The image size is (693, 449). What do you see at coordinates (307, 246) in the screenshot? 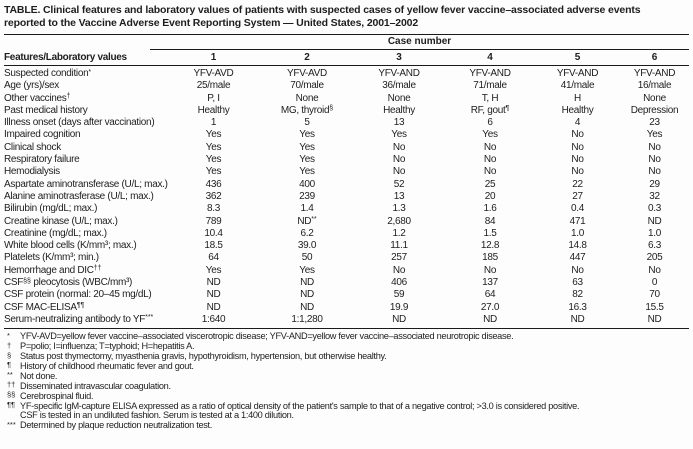
I see `cell-value: 39.0` at bounding box center [307, 246].